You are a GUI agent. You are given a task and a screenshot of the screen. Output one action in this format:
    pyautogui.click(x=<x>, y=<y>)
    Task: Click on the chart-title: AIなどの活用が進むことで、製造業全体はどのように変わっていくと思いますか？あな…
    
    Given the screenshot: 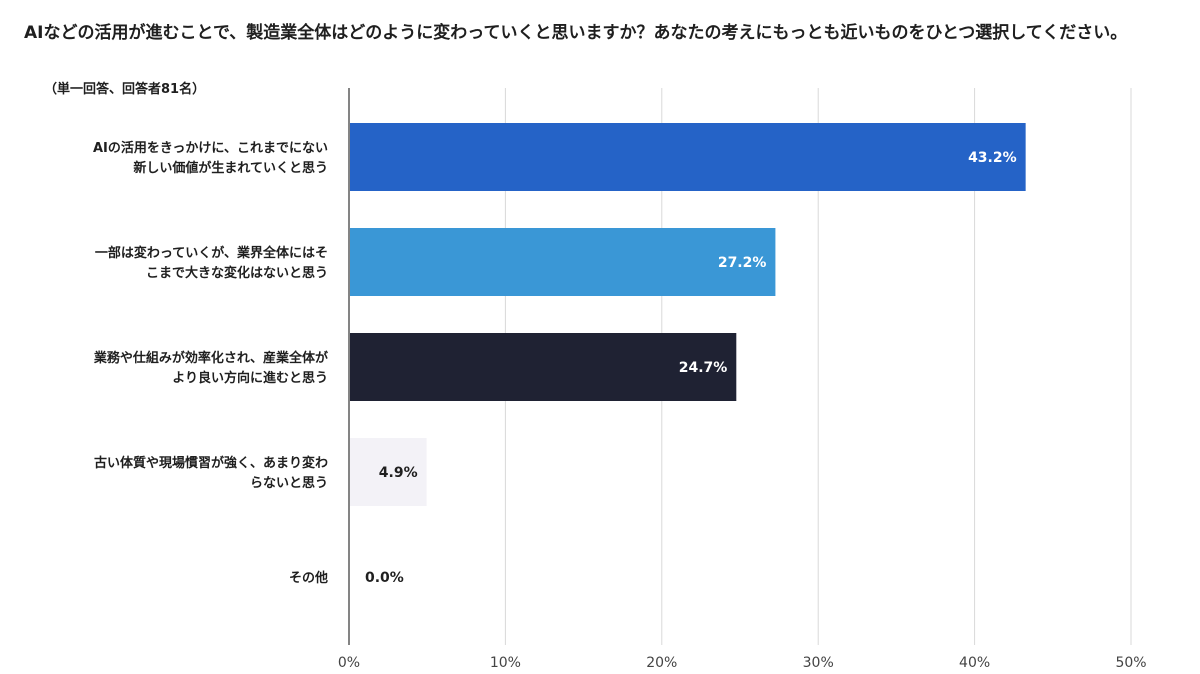 What is the action you would take?
    pyautogui.click(x=576, y=33)
    